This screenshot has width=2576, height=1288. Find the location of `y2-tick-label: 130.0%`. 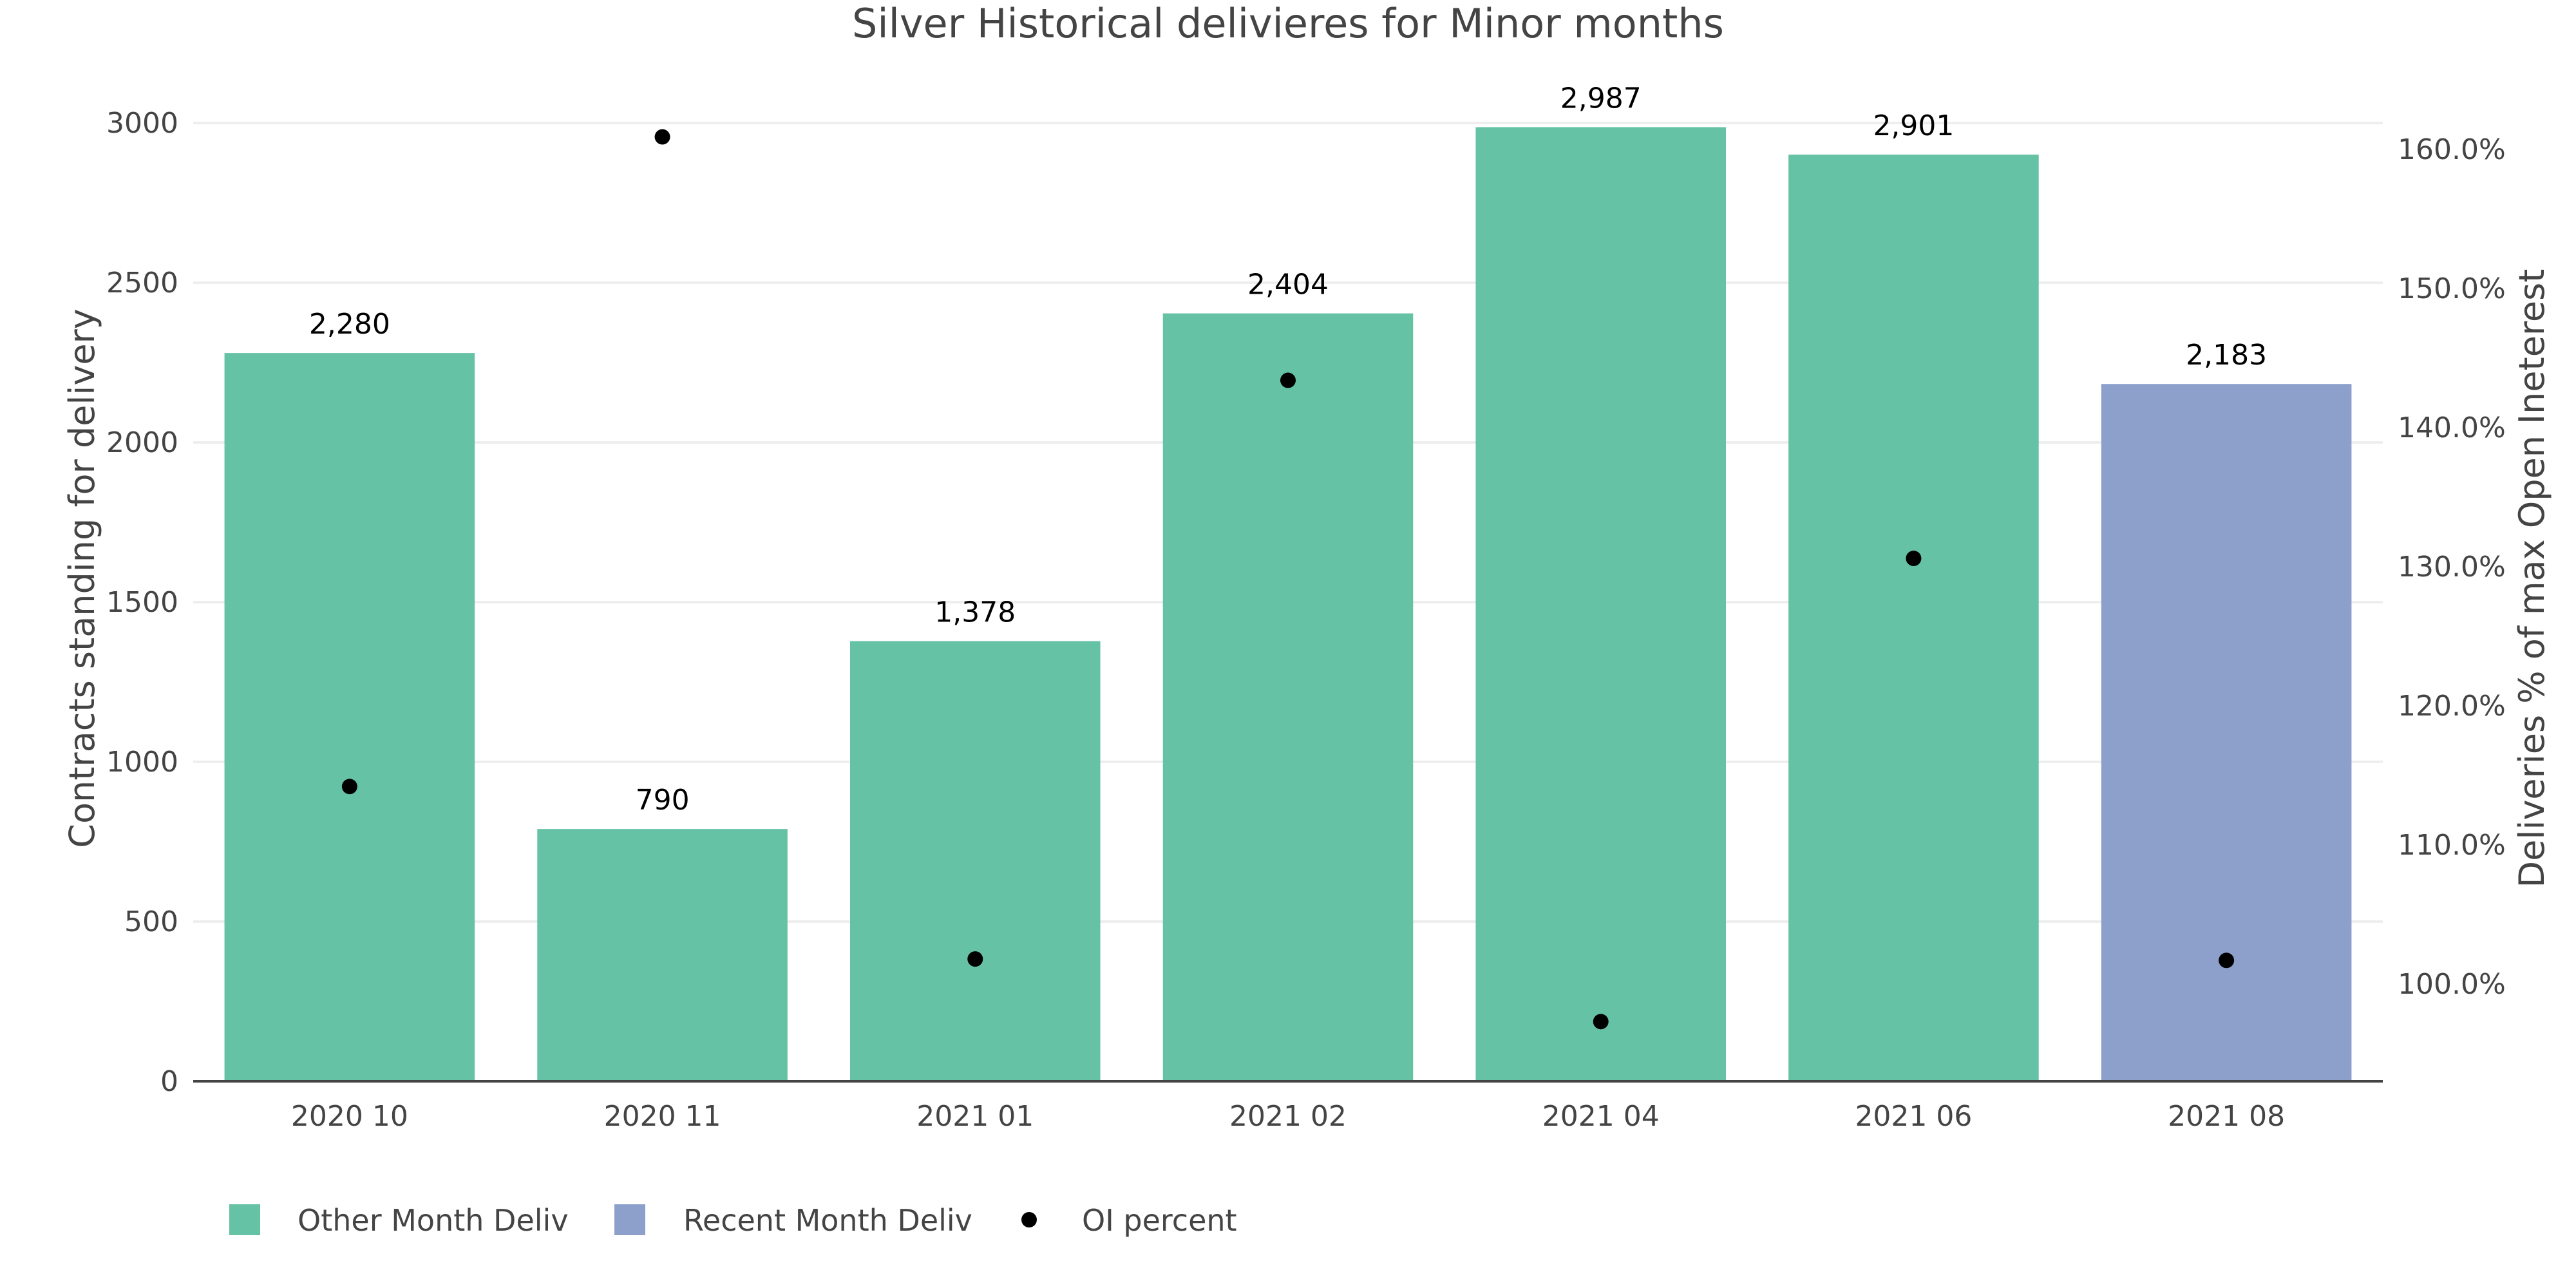

y2-tick-label: 130.0% is located at coordinates (2452, 567).